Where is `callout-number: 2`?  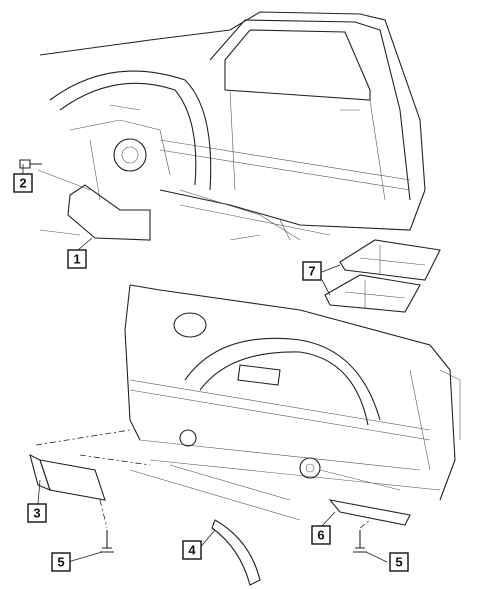
callout-number: 2 is located at coordinates (22, 183).